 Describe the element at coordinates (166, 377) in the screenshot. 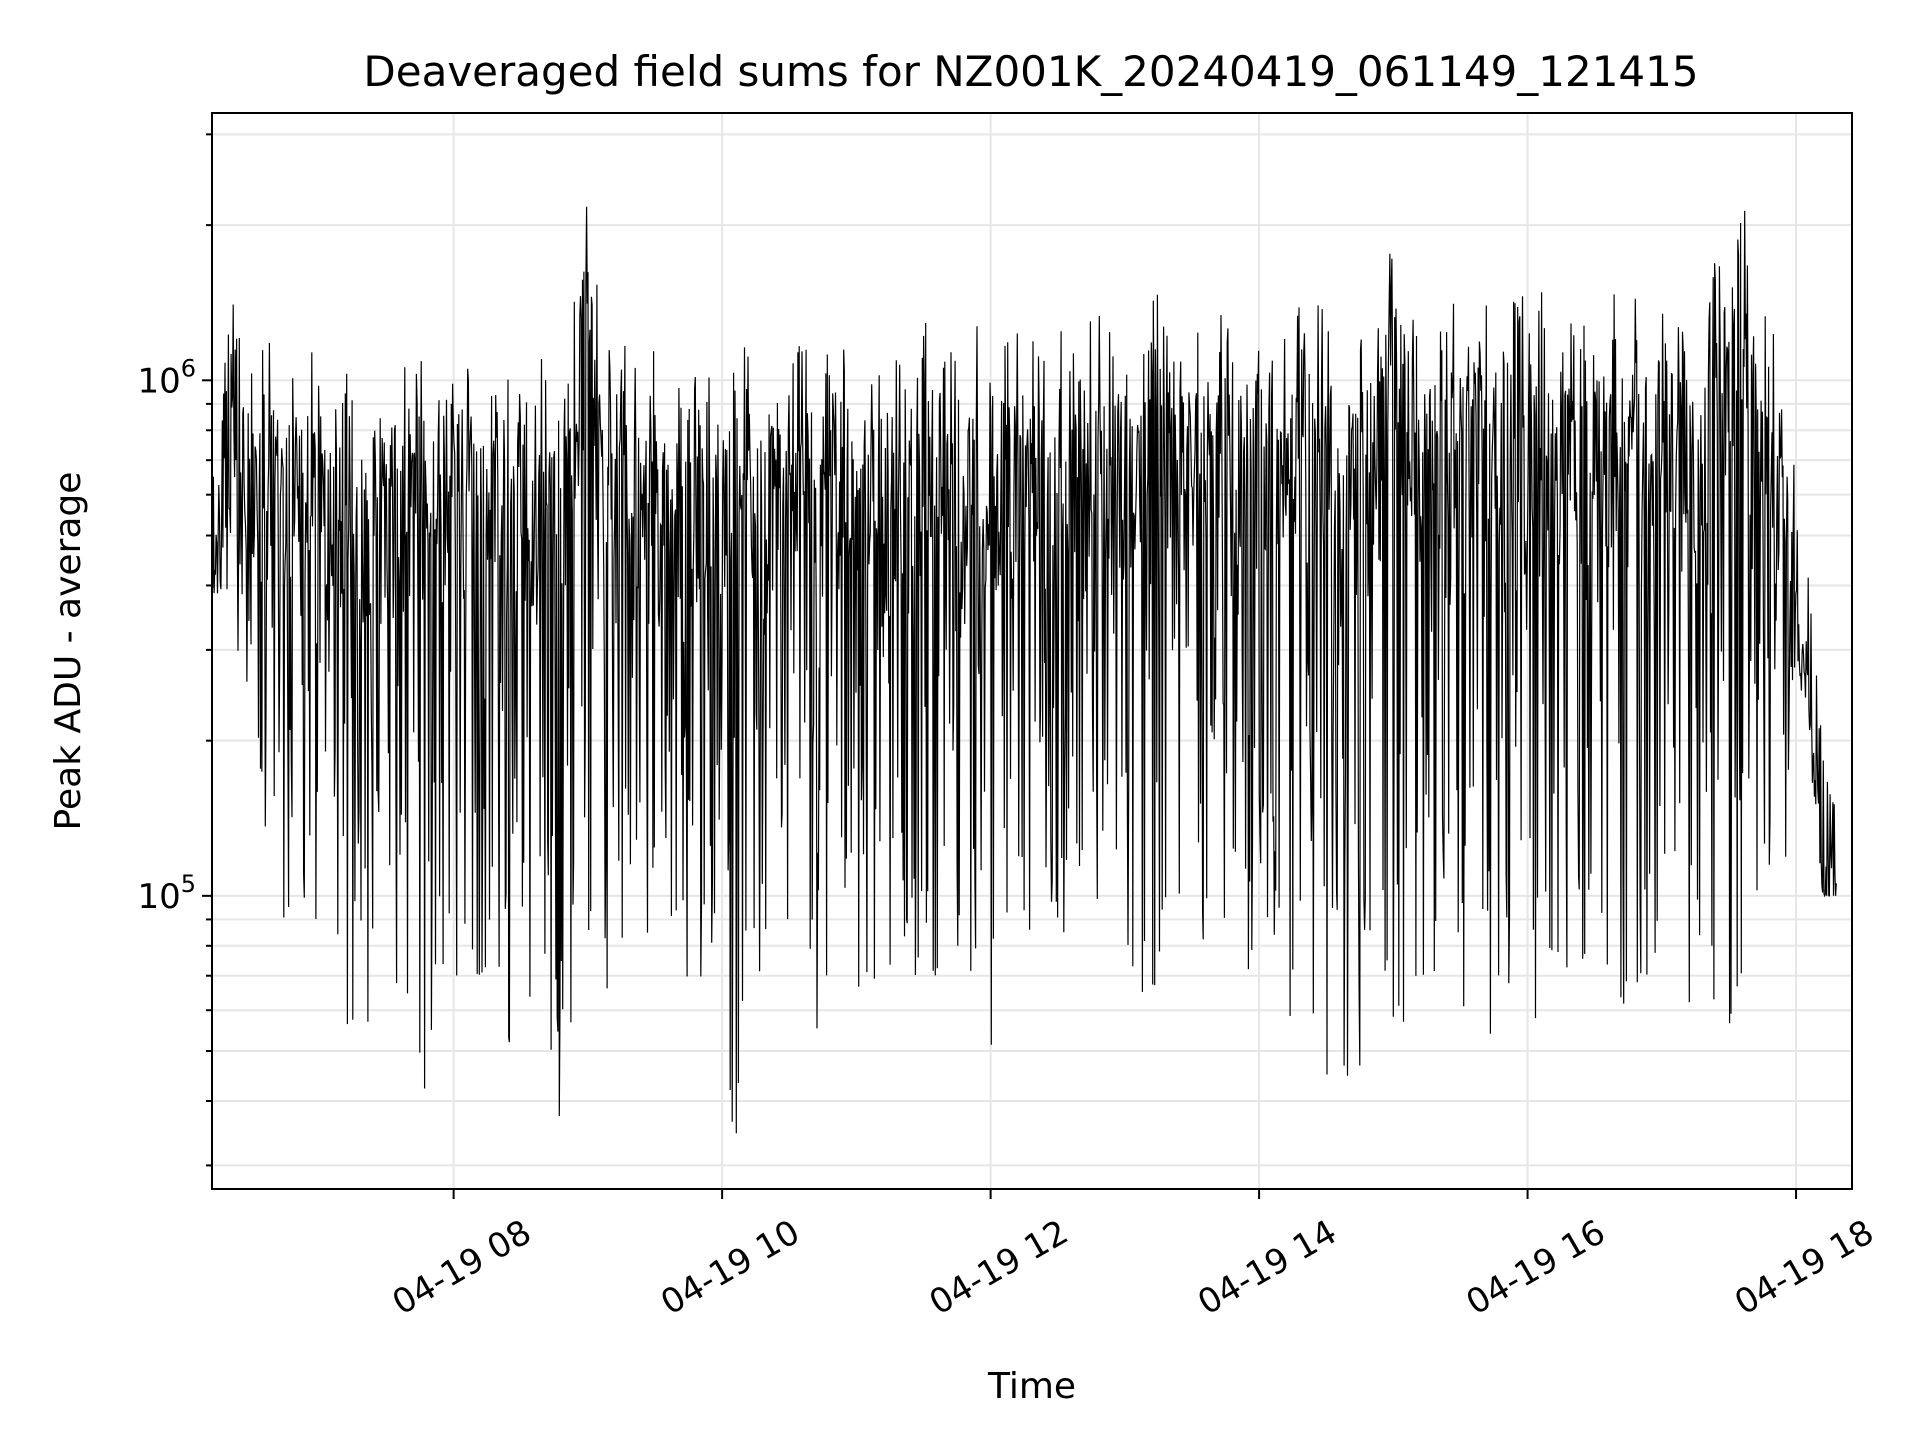

I see `y-tick-label: 10⁶` at that location.